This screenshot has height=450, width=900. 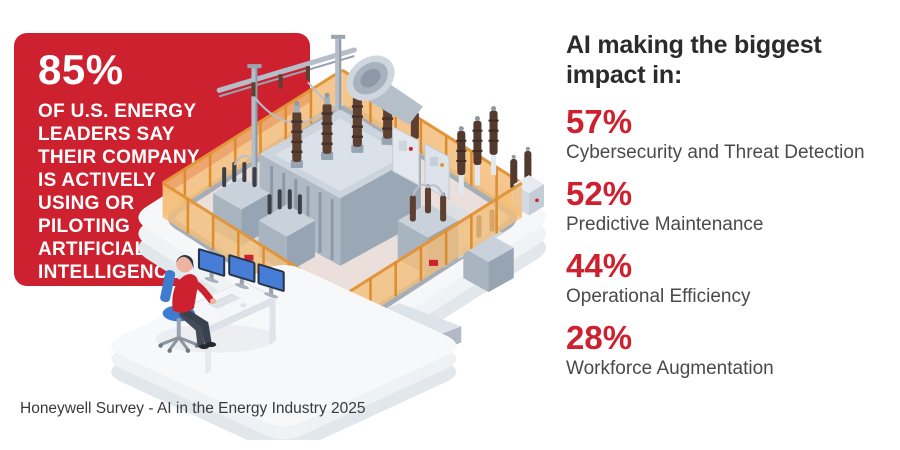 I want to click on operator-person, so click(x=194, y=302).